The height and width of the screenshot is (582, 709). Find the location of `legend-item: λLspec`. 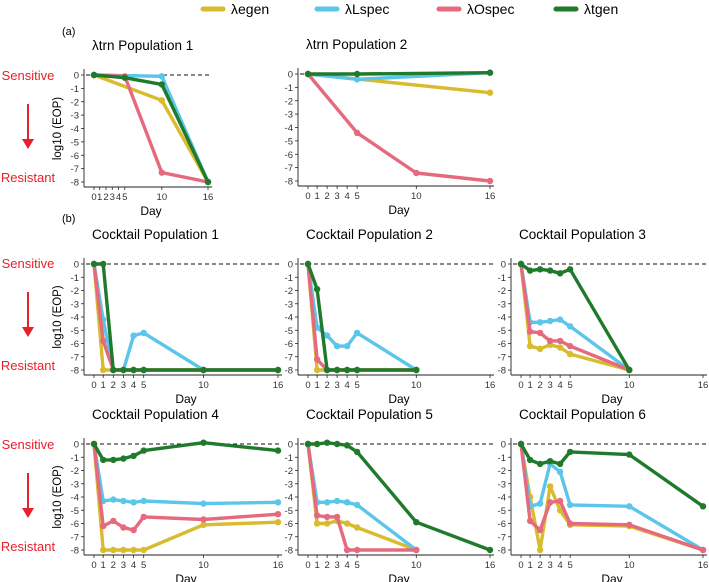

legend-item: λLspec is located at coordinates (351, 9).